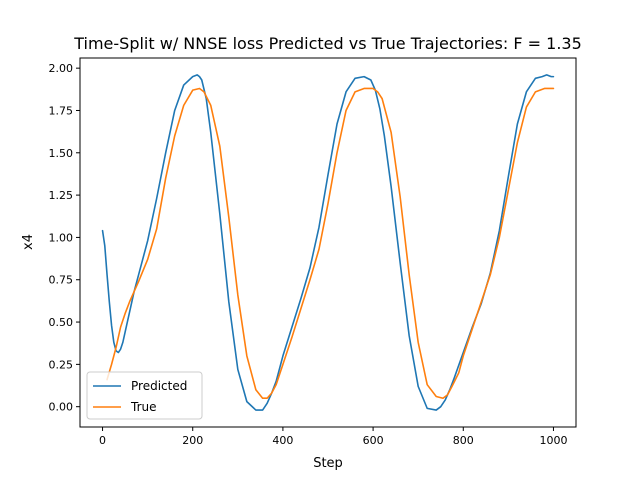 The height and width of the screenshot is (480, 640). Describe the element at coordinates (333, 437) in the screenshot. I see `x-axis: 0 200 400 600 800 1000` at that location.